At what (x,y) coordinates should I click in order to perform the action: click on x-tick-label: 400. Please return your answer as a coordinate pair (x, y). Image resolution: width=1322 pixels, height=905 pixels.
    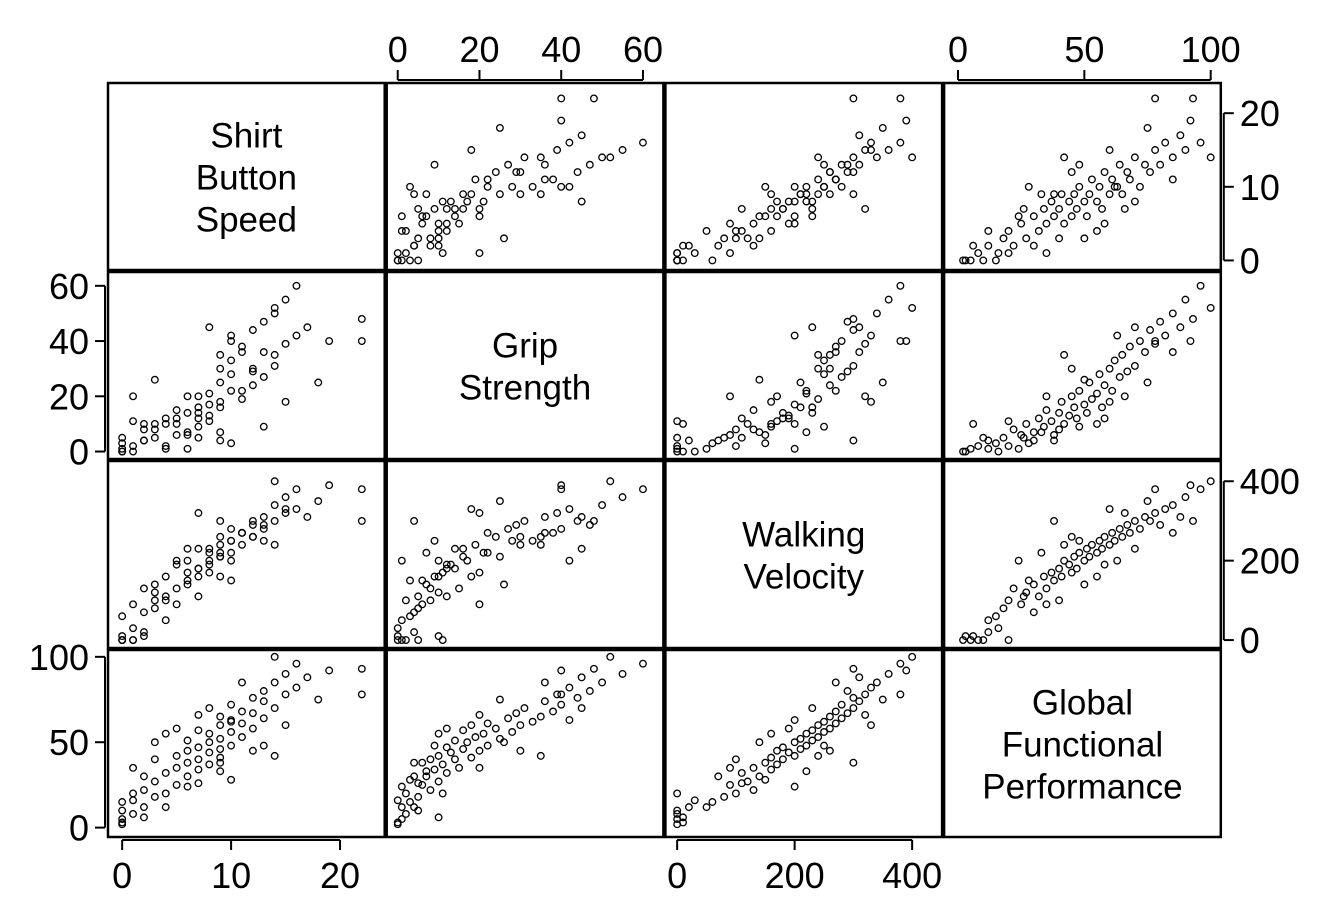
    Looking at the image, I should click on (912, 875).